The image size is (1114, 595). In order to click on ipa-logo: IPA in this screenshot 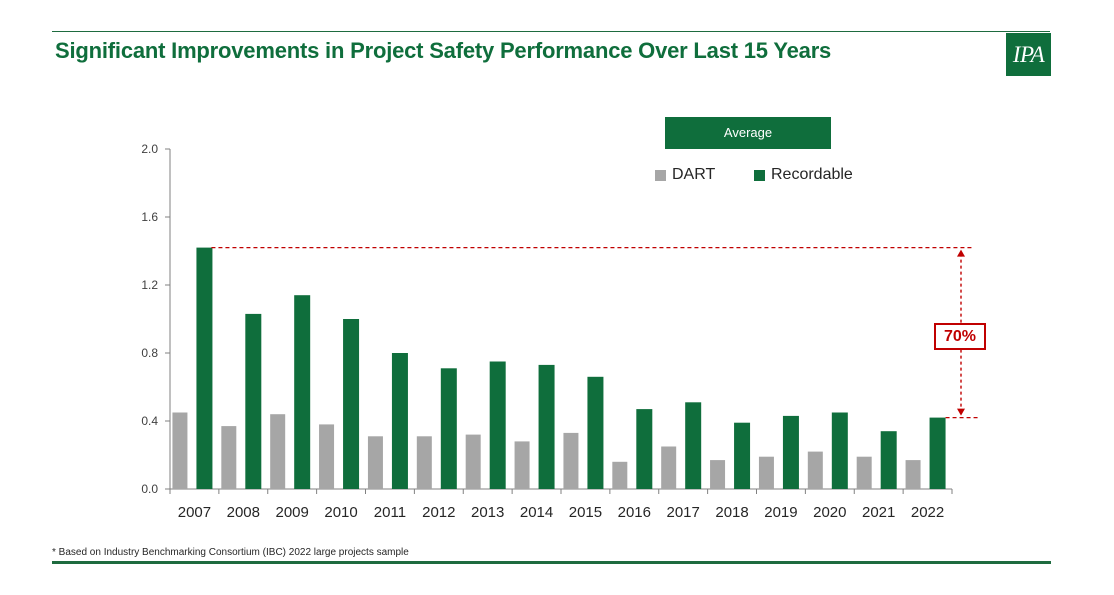, I will do `click(1028, 54)`.